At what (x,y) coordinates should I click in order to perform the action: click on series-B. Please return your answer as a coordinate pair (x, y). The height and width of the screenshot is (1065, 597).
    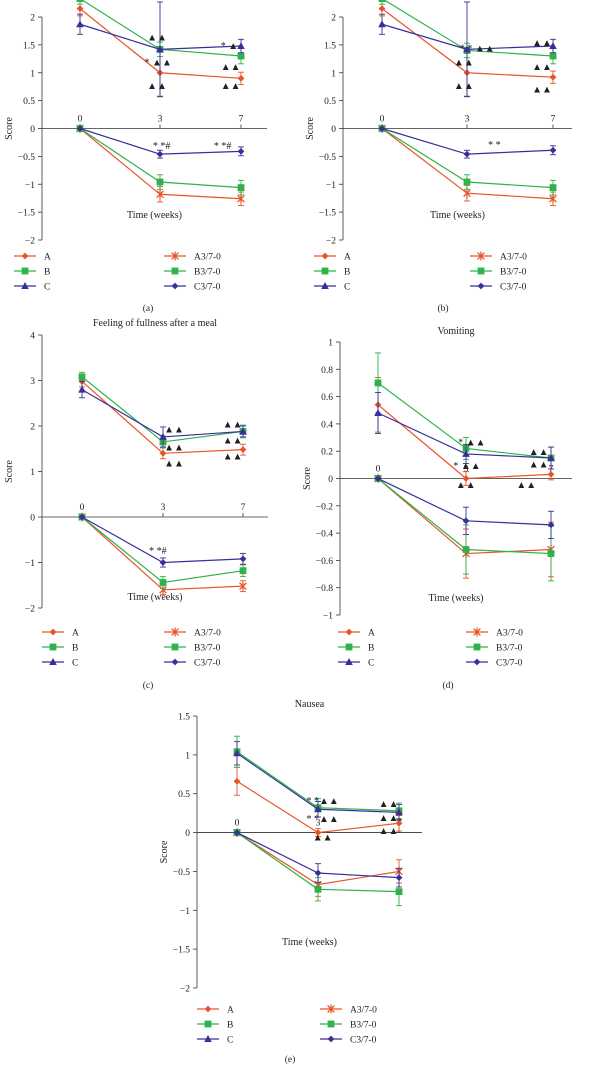
    Looking at the image, I should click on (464, 411).